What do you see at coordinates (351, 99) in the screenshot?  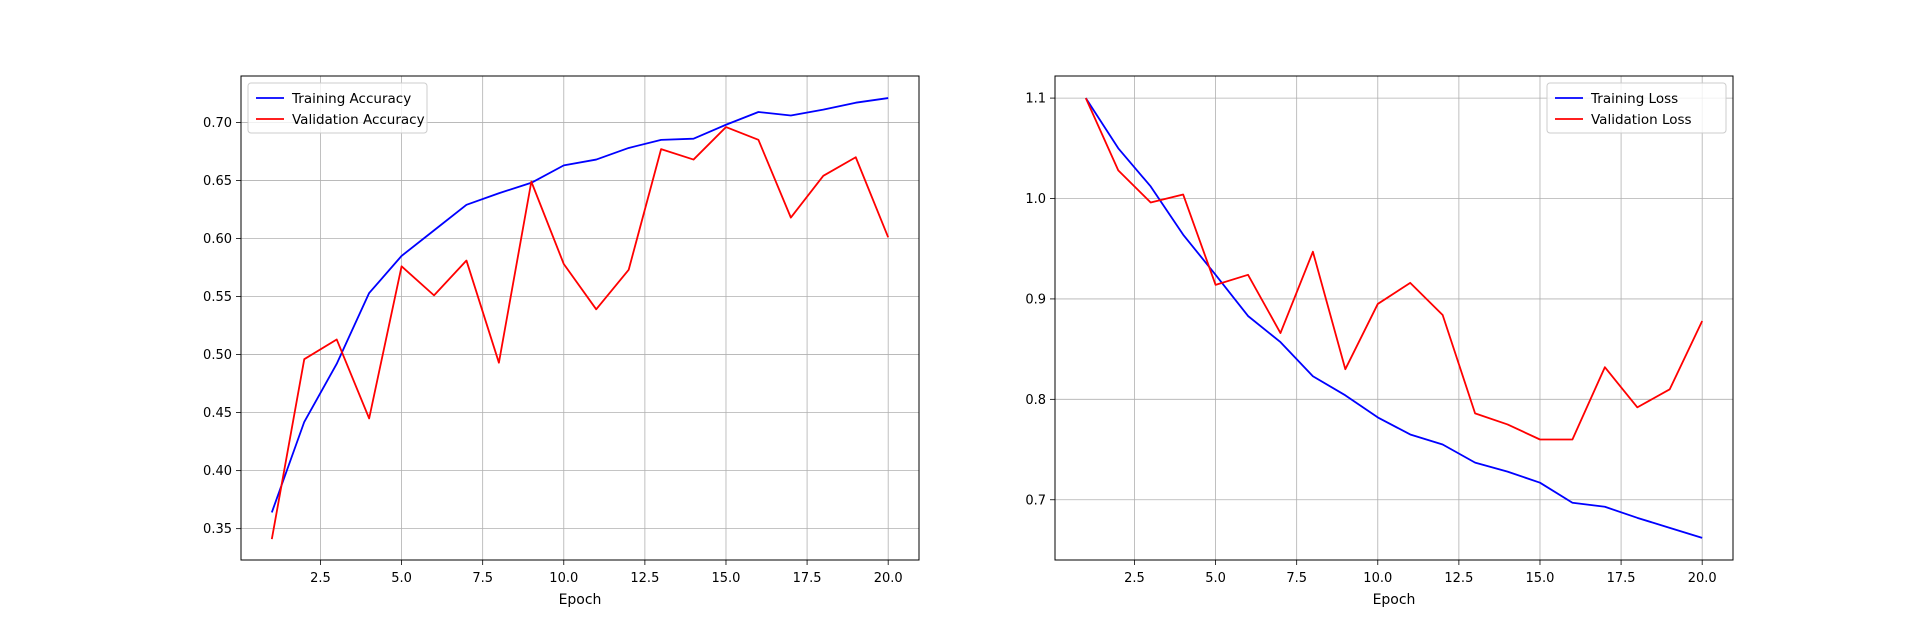 I see `legend-label: Training Accuracy` at bounding box center [351, 99].